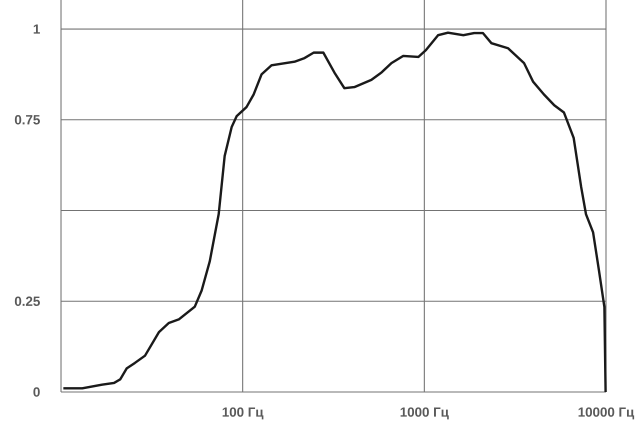  I want to click on y-tick-label: 0, so click(36, 392).